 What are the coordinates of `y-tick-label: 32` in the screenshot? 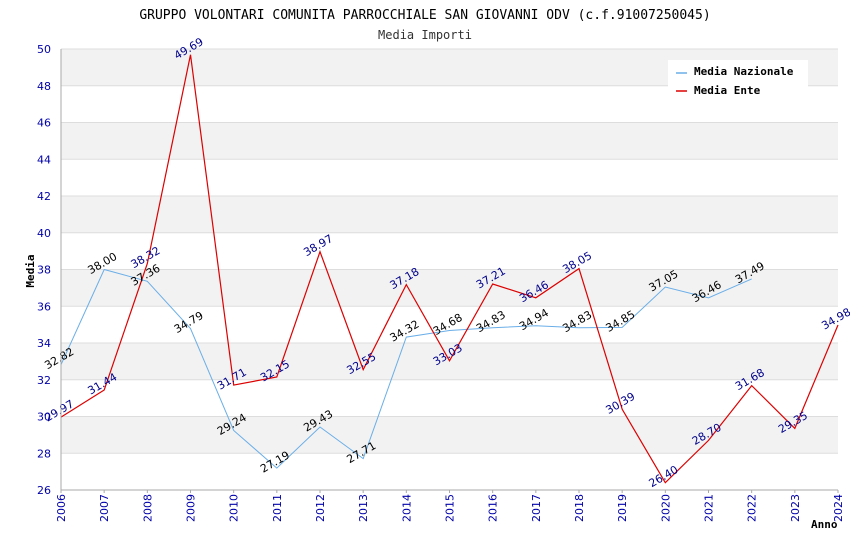 It's located at (44, 380).